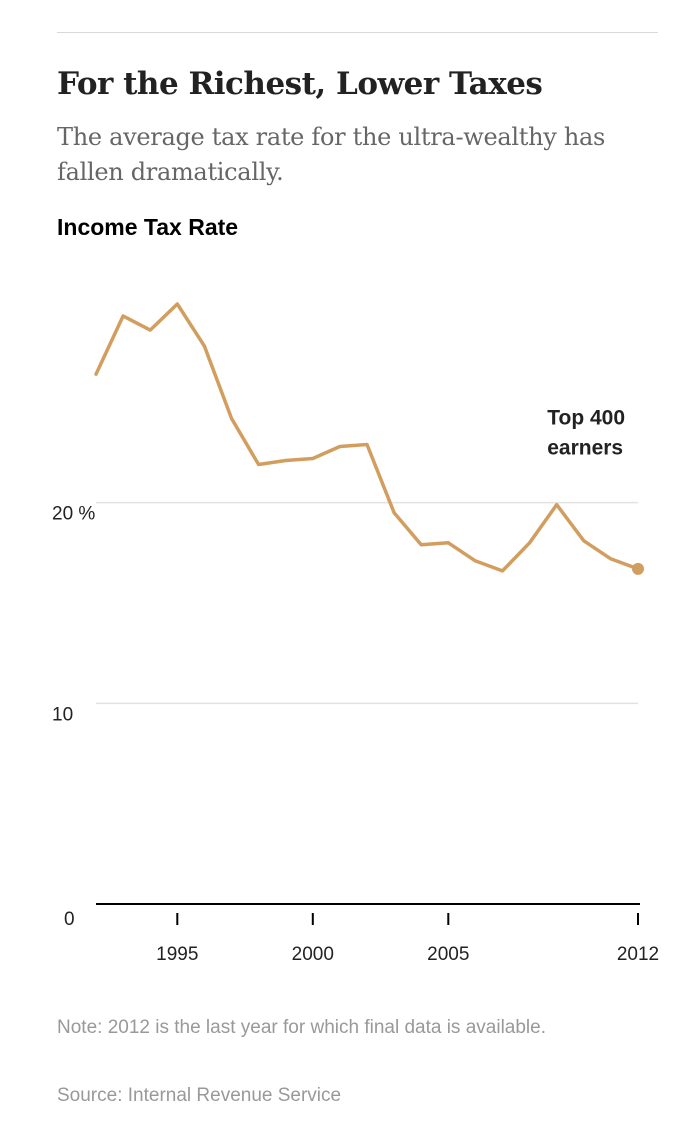 This screenshot has width=700, height=1124. I want to click on y-axis-labels: 0 10 20 %, so click(73, 717).